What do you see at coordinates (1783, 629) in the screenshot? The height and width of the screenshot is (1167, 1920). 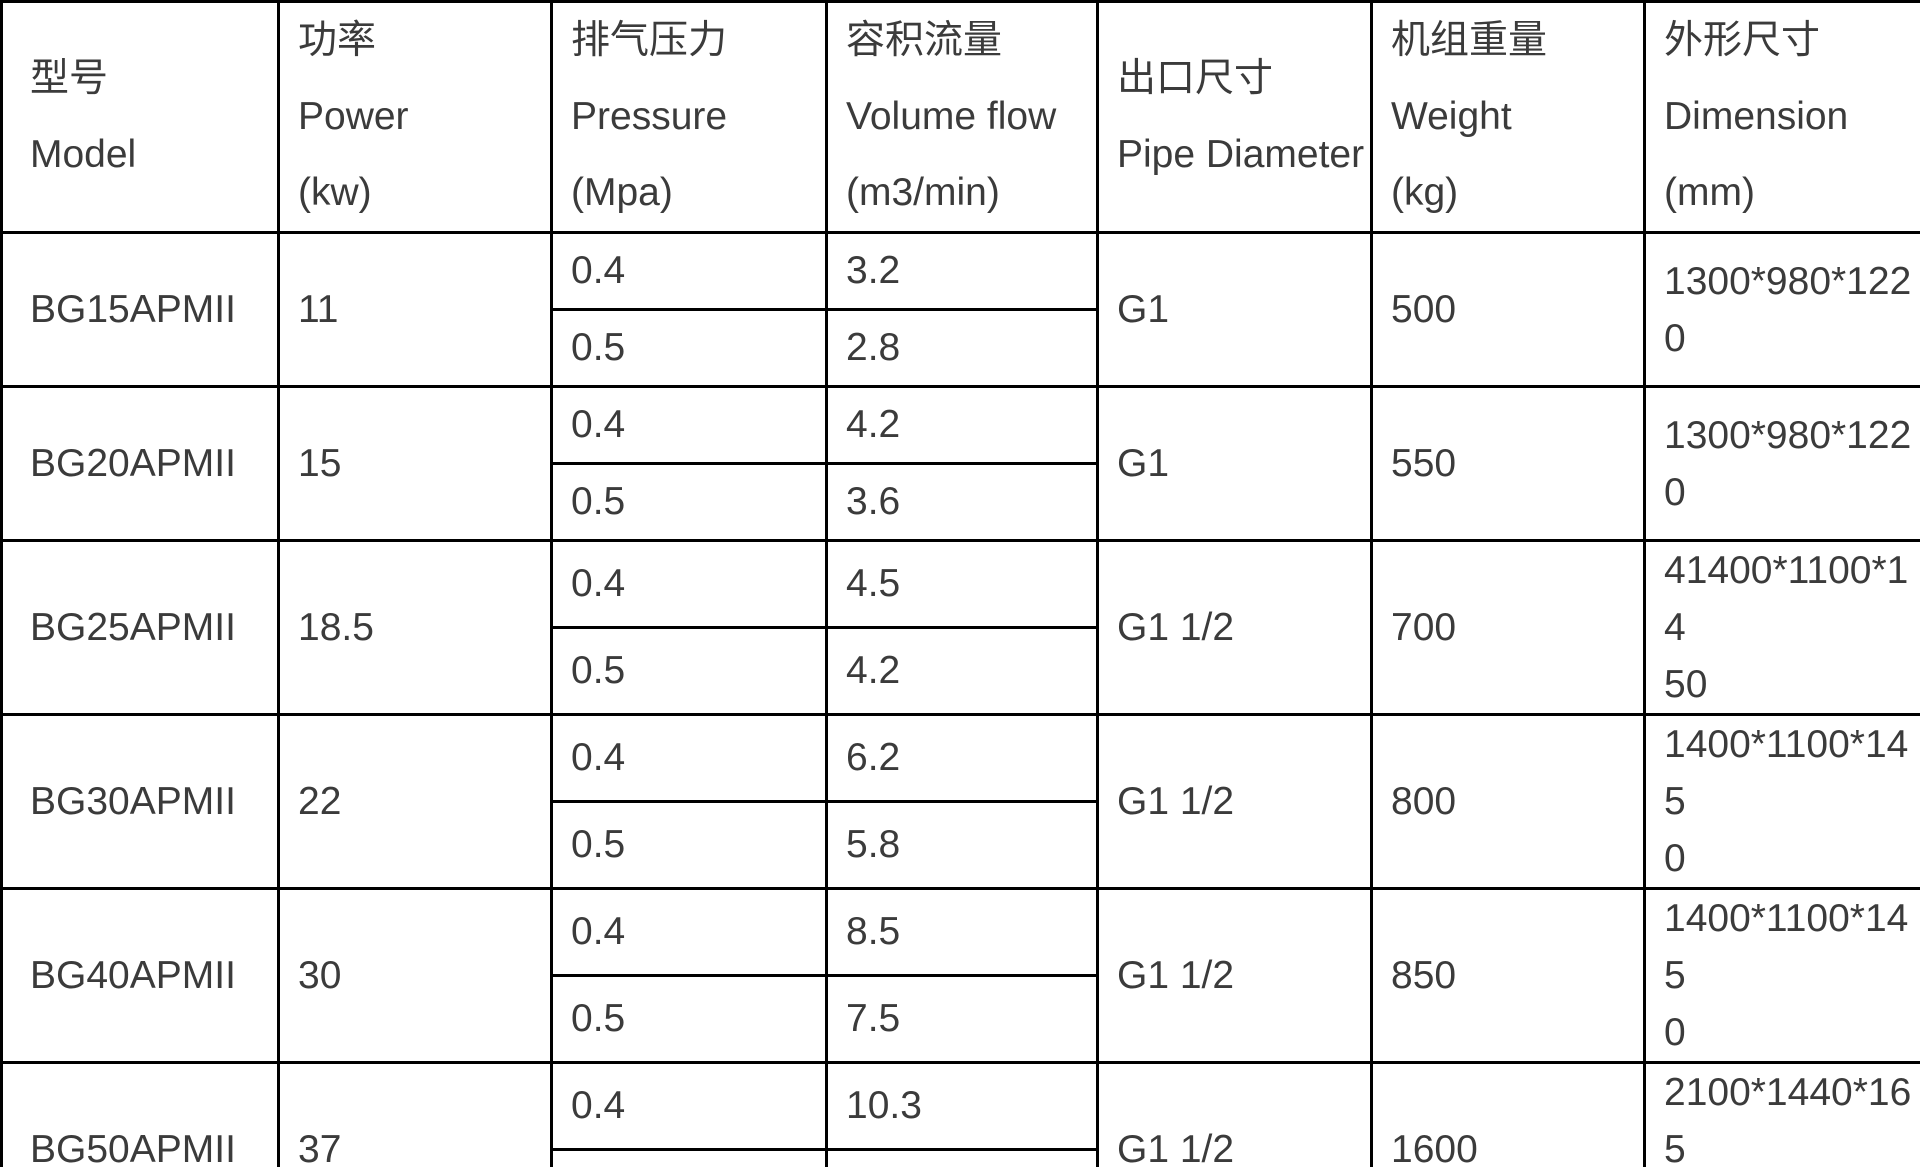 I see `dimension-cell: 41400*1100*14 50` at bounding box center [1783, 629].